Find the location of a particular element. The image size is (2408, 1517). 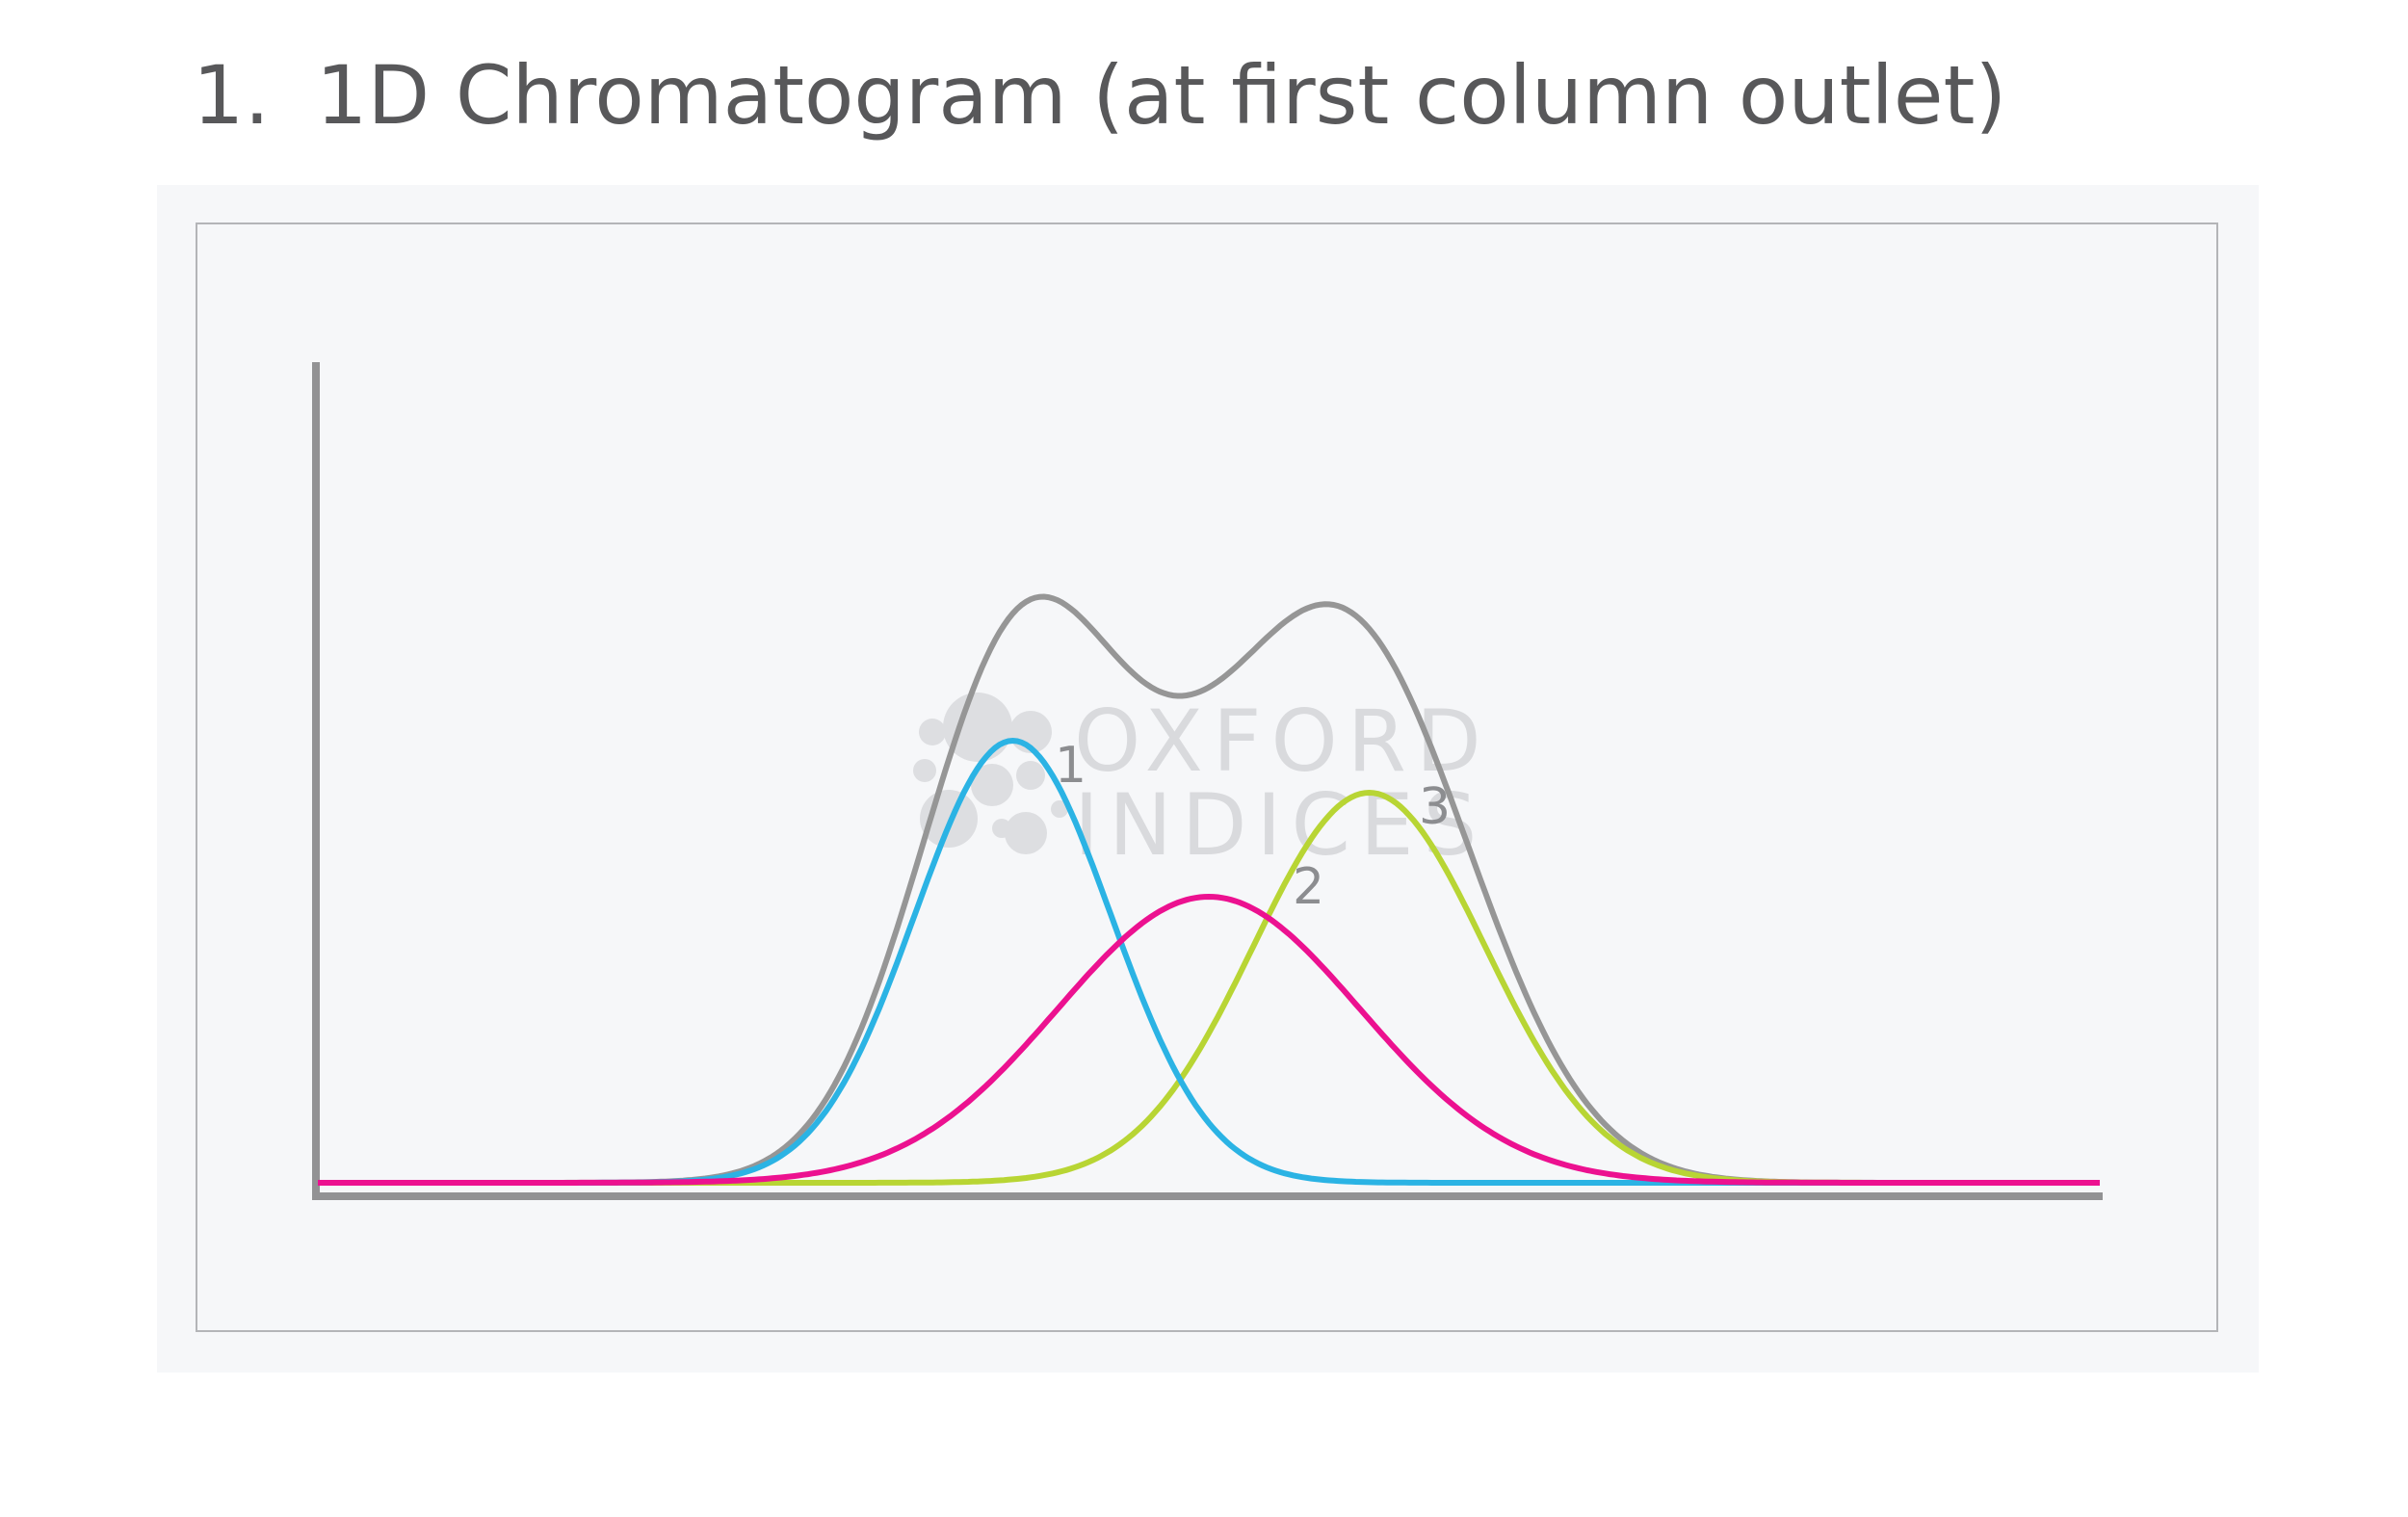

watermark-line2: INDICES is located at coordinates (1280, 825).